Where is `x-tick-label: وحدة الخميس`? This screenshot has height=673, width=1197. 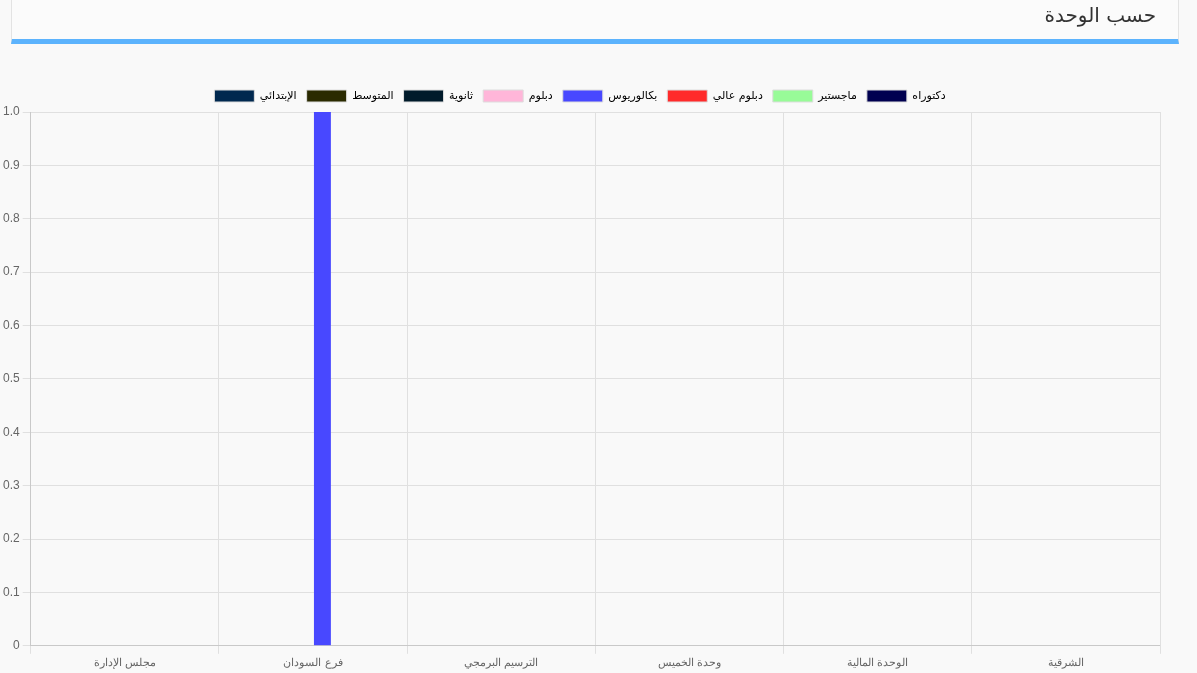 x-tick-label: وحدة الخميس is located at coordinates (689, 663).